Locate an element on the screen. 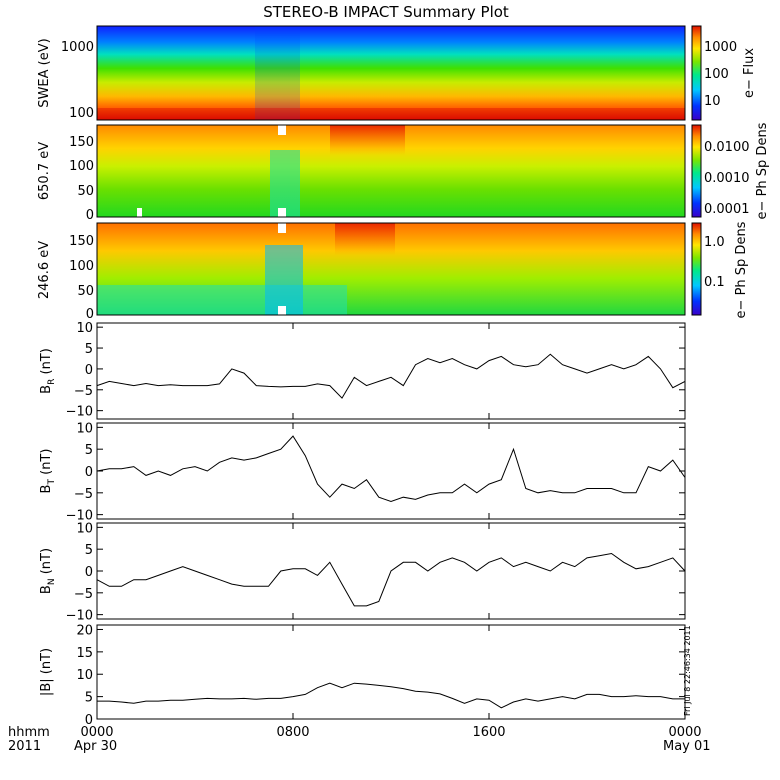  swea-colorbar is located at coordinates (696, 73).